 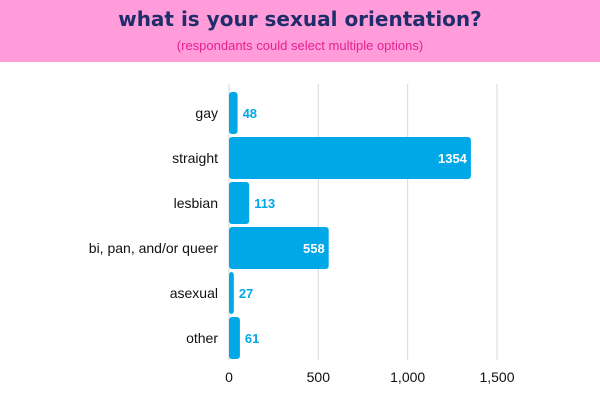 I want to click on x-tick-label: 1,500, so click(x=496, y=377).